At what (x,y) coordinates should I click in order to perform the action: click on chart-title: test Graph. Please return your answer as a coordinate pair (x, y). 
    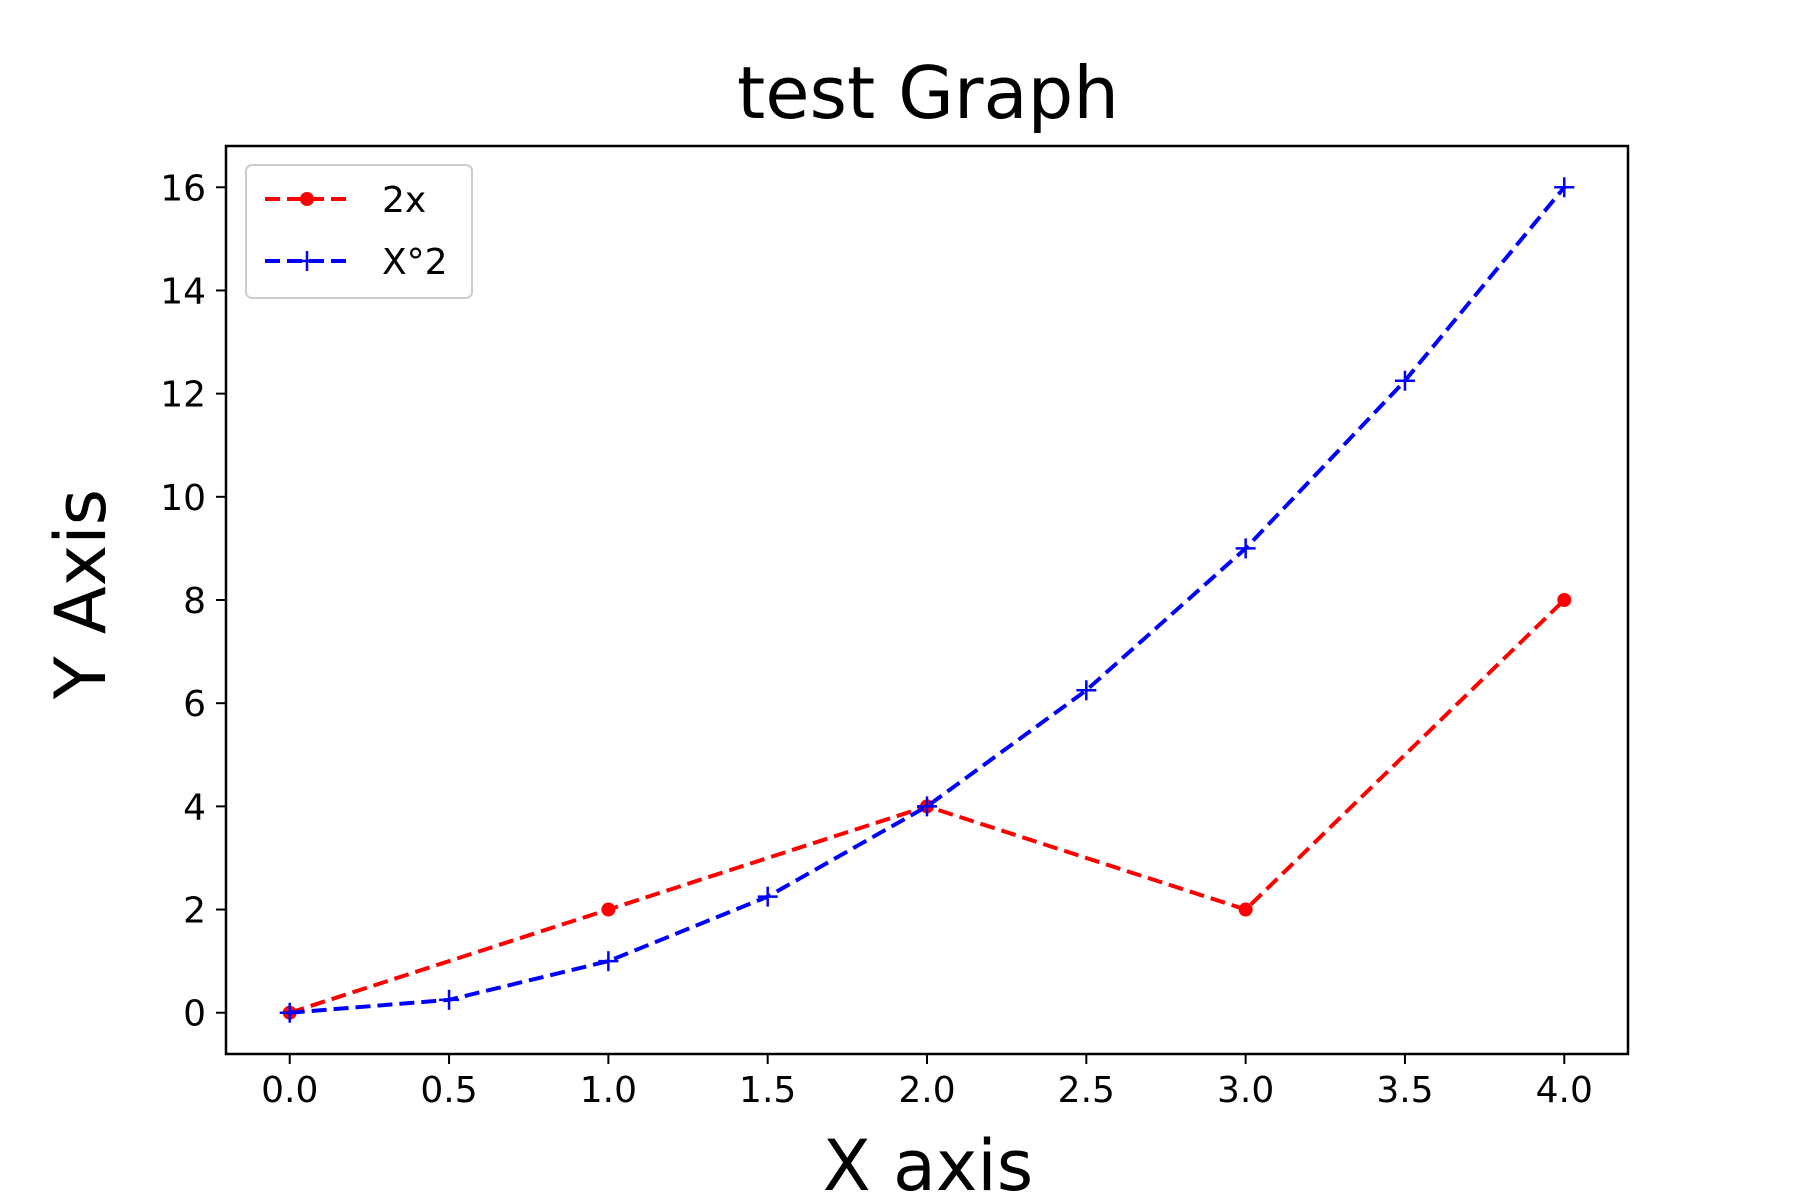
    Looking at the image, I should click on (928, 93).